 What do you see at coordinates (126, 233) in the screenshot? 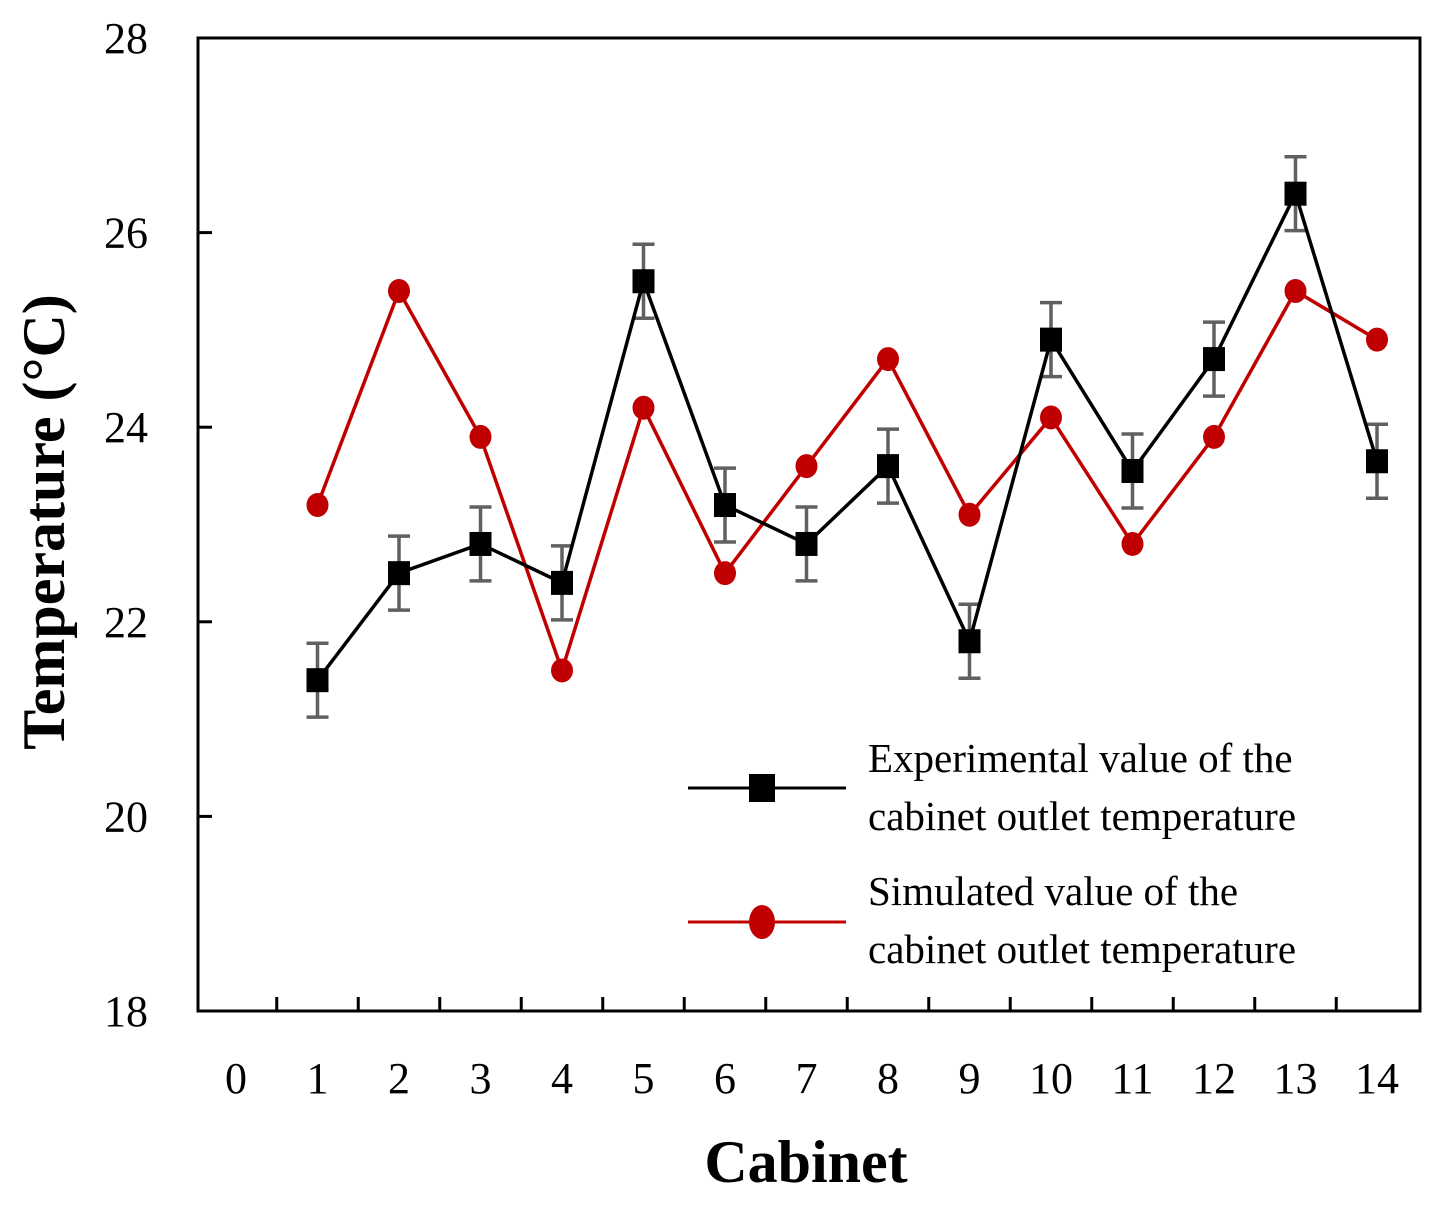
I see `y-tick-label: 26` at bounding box center [126, 233].